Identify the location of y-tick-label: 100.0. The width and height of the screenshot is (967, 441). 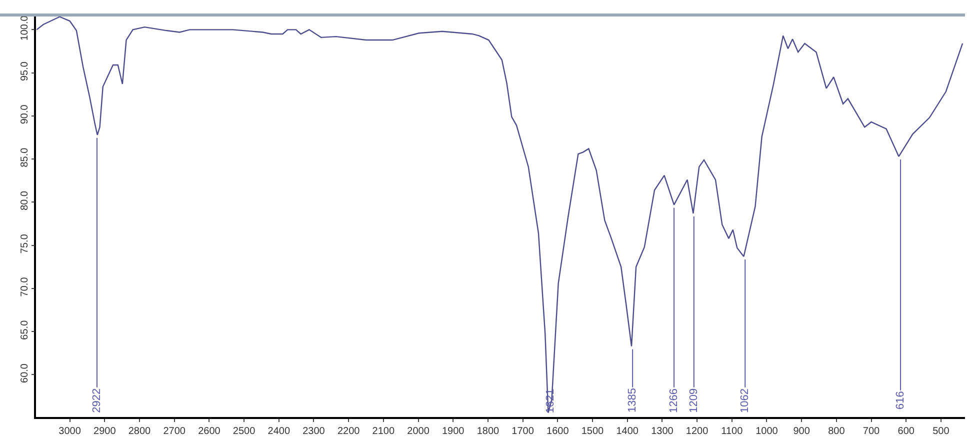
(24, 28).